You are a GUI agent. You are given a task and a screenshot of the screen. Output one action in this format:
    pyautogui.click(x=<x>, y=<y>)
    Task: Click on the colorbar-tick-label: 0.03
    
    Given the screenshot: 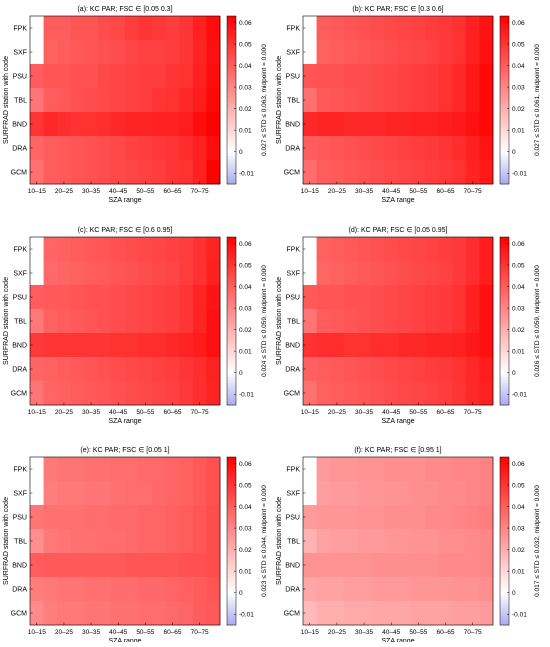 What is the action you would take?
    pyautogui.click(x=518, y=87)
    